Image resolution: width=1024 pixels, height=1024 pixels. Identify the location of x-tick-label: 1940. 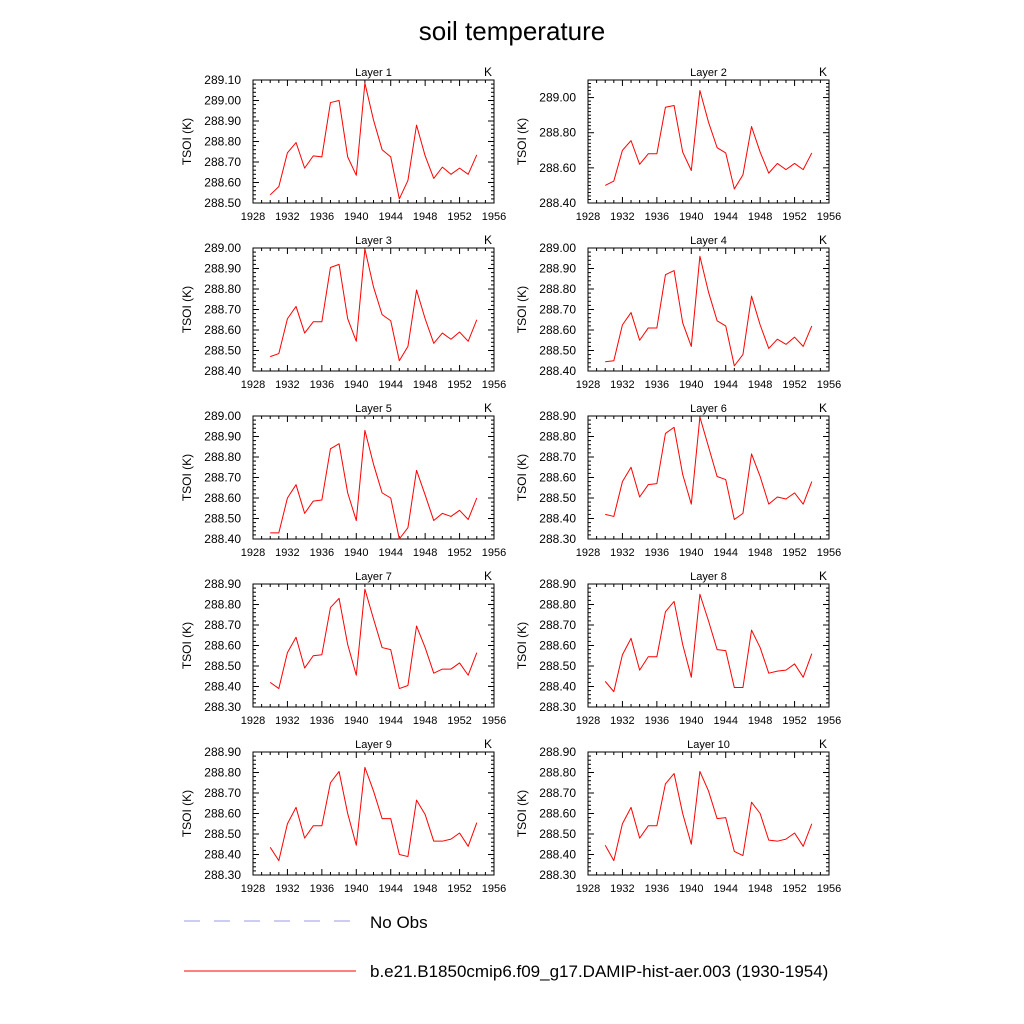
(691, 553).